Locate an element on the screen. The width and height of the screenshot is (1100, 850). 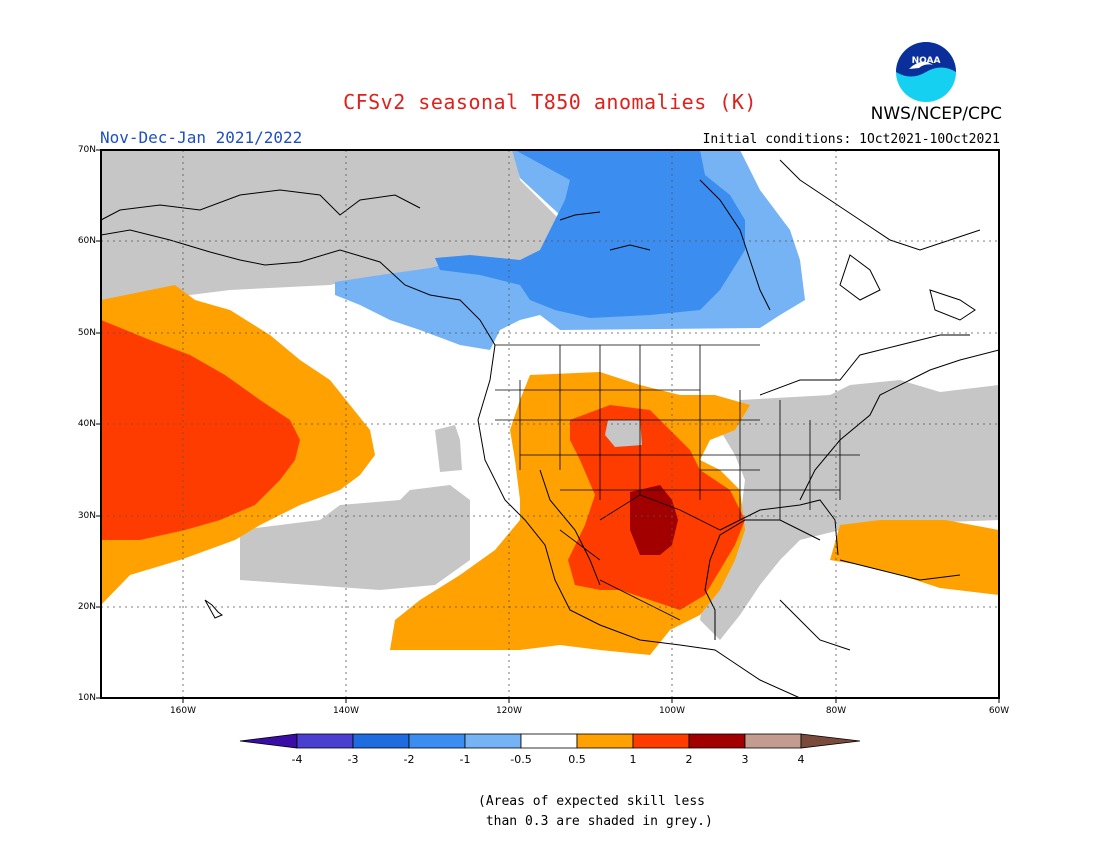
warm-anomaly-pacific-red is located at coordinates (200, 430).